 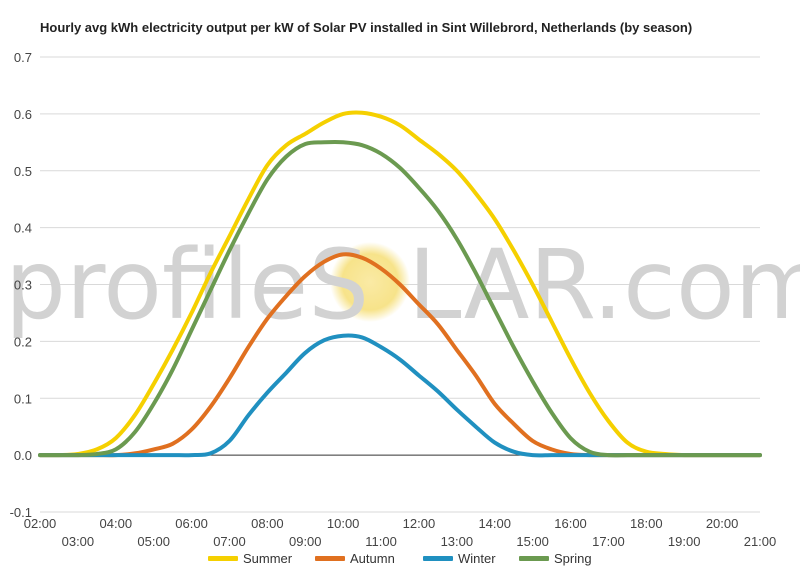 What do you see at coordinates (23, 114) in the screenshot?
I see `y-tick-label: 0.6` at bounding box center [23, 114].